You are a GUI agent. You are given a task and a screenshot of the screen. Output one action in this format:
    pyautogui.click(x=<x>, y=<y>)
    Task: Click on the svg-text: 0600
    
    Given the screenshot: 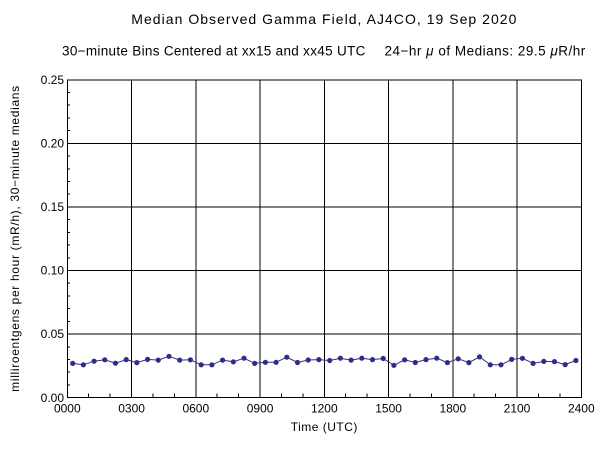 What is the action you would take?
    pyautogui.click(x=195, y=409)
    